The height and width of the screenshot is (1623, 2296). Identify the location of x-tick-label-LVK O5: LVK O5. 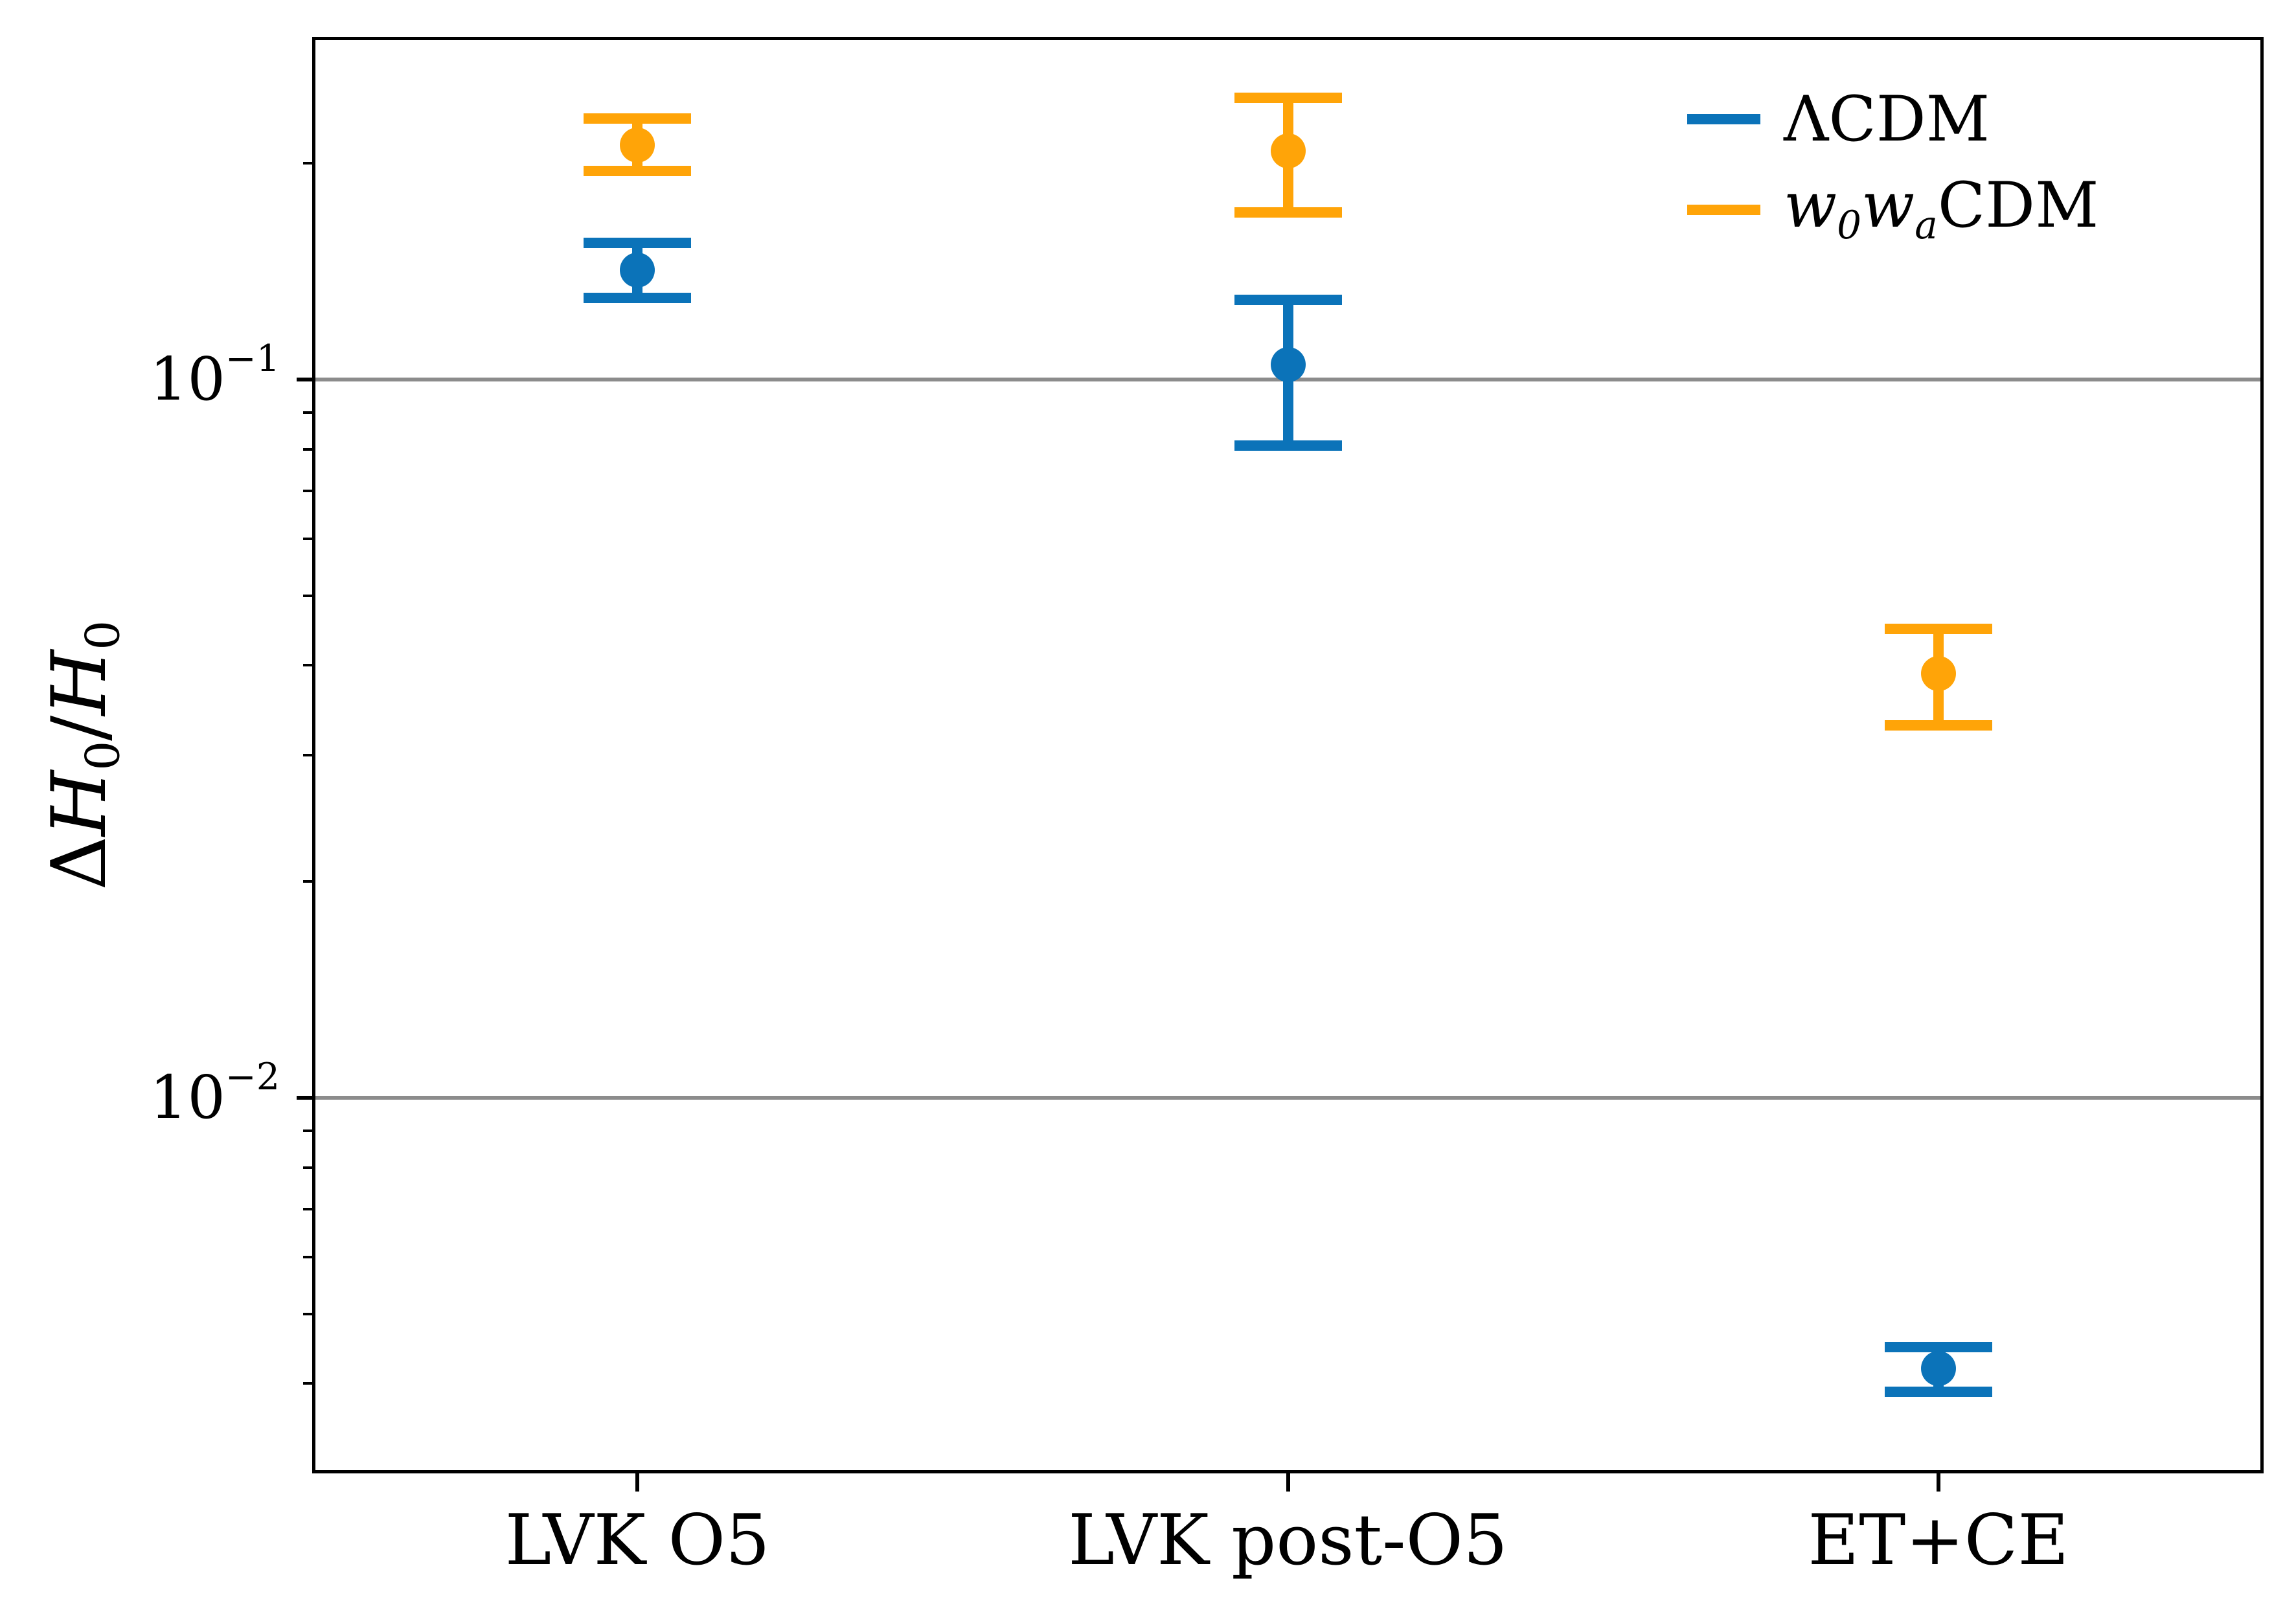
(637, 1540).